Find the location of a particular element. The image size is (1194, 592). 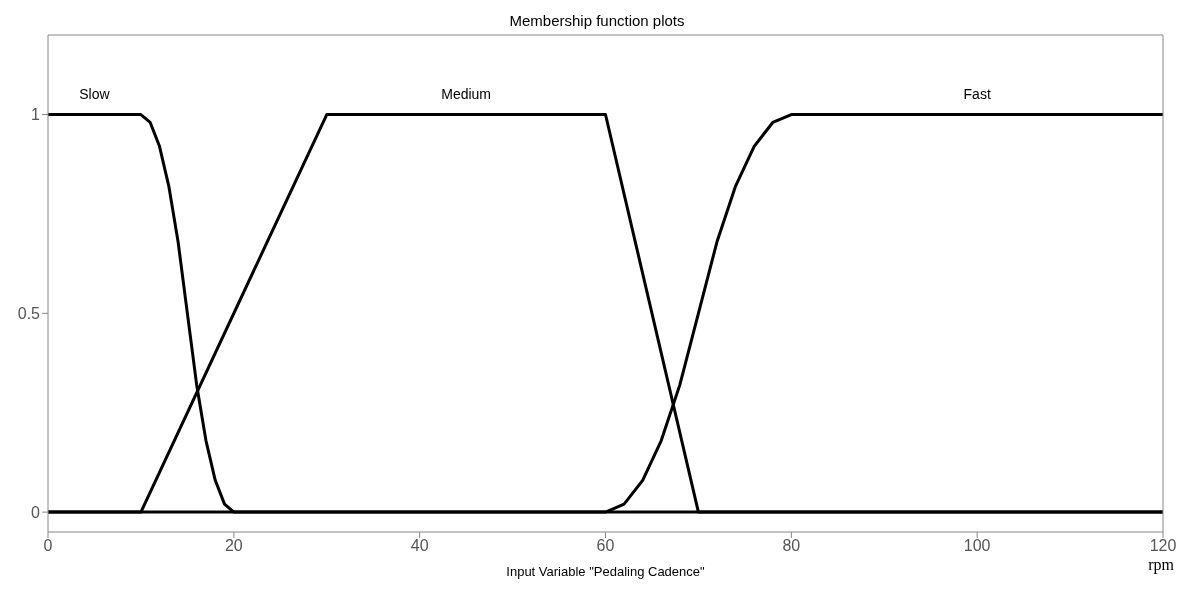

x-tick-label: 40 is located at coordinates (419, 546).